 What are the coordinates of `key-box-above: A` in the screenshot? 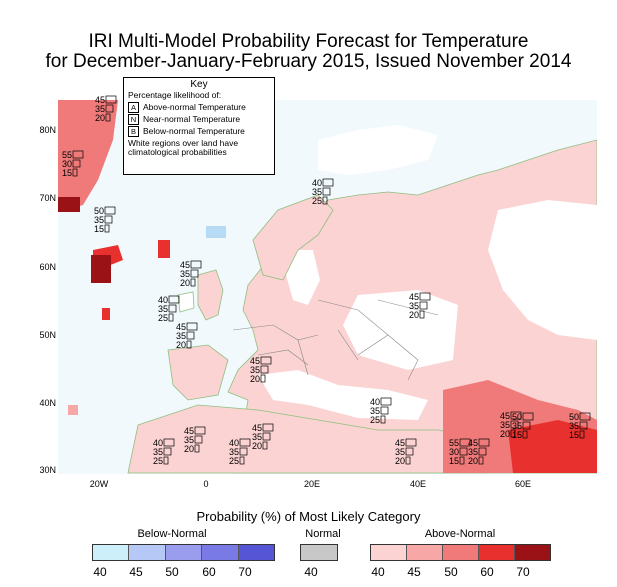 It's located at (133, 107).